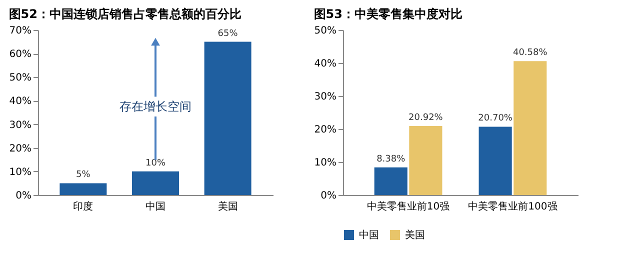 Image resolution: width=640 pixels, height=273 pixels. I want to click on data-label: 20.92%, so click(426, 117).